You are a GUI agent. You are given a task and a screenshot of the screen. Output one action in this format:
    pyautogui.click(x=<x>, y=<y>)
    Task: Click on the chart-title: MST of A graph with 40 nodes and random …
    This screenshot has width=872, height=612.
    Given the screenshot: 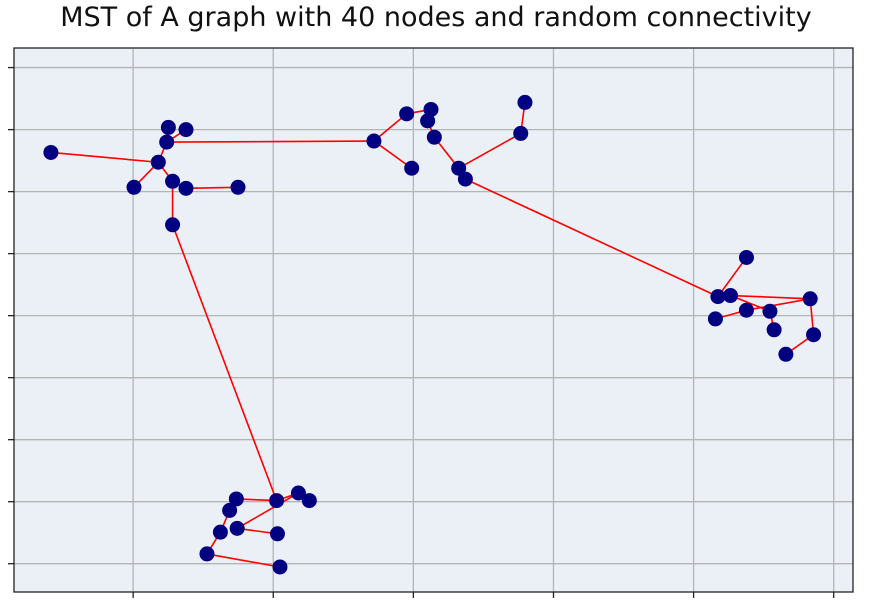 What is the action you would take?
    pyautogui.click(x=436, y=17)
    